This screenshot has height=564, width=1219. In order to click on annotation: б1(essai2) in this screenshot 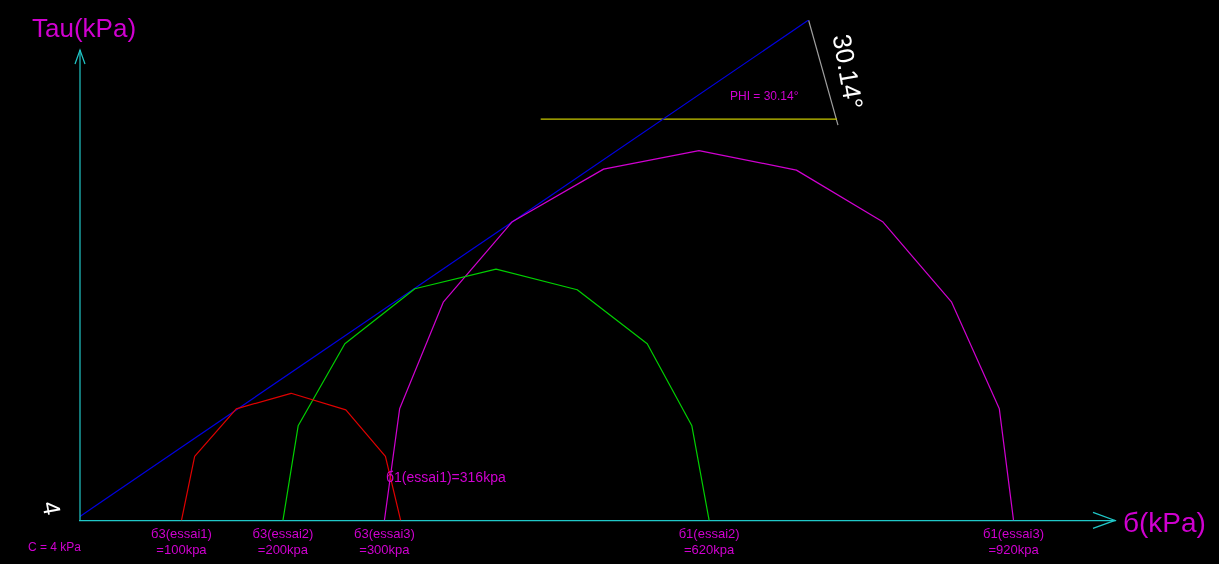, I will do `click(709, 533)`.